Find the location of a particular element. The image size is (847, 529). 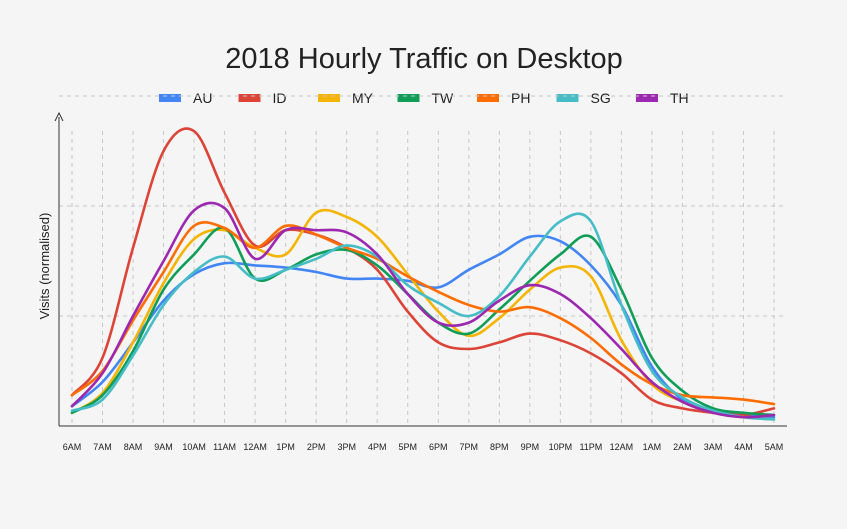

x-tick-label: 1AM is located at coordinates (652, 447).